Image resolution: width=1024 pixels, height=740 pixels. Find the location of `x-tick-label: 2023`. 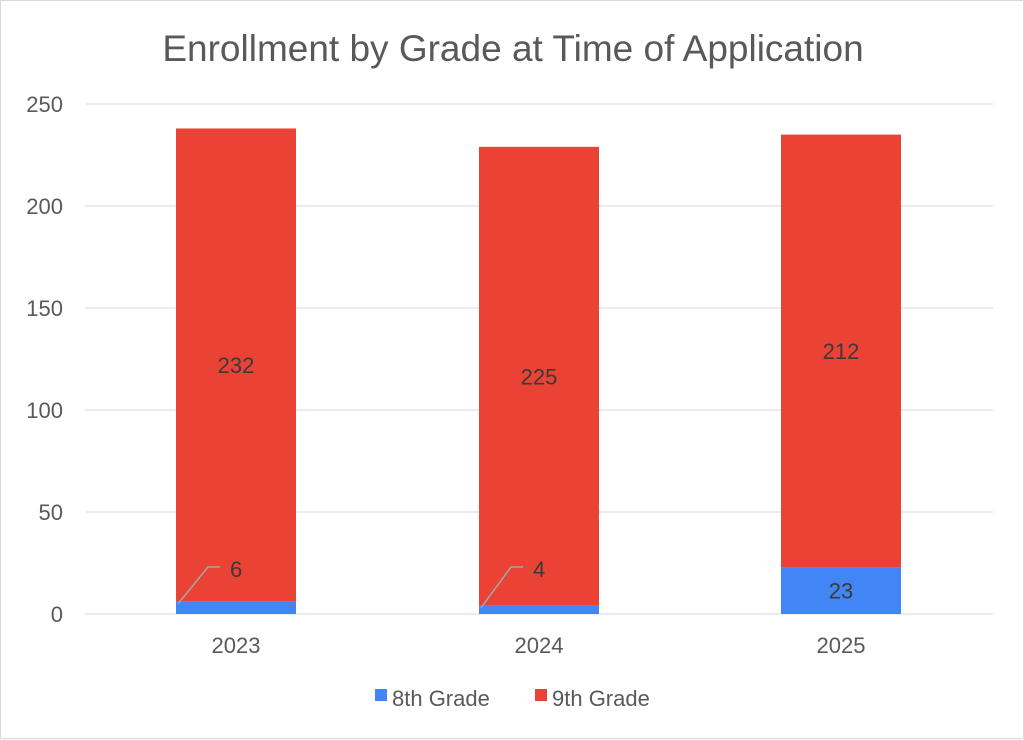

x-tick-label: 2023 is located at coordinates (236, 645).